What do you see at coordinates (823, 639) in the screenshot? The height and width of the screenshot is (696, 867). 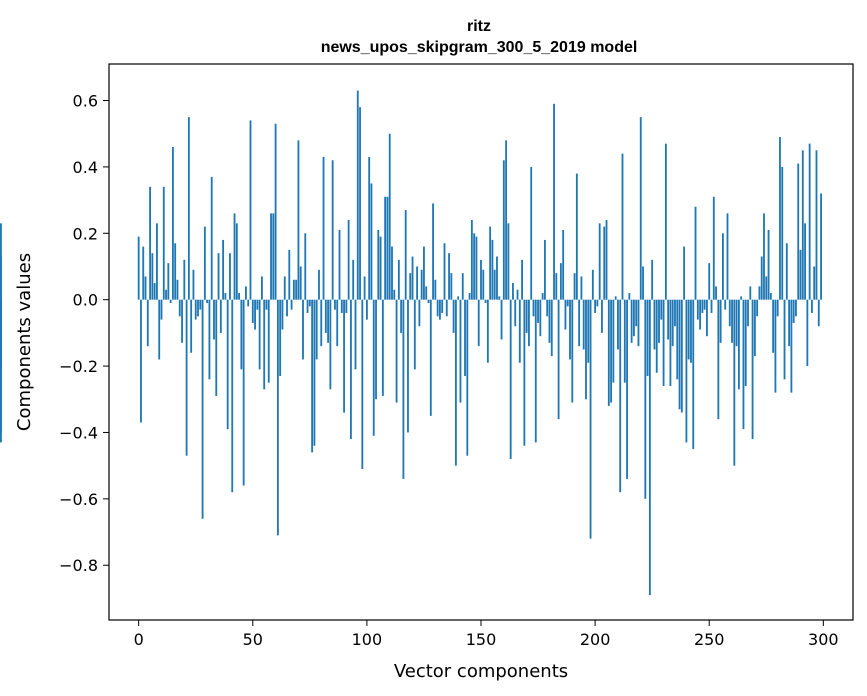 I see `x-tick-label: 300` at bounding box center [823, 639].